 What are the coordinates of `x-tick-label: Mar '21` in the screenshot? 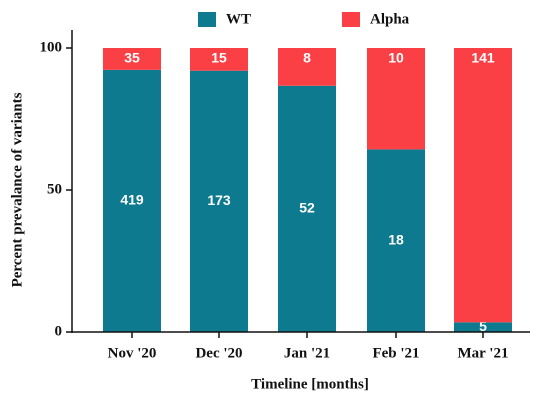 It's located at (483, 353).